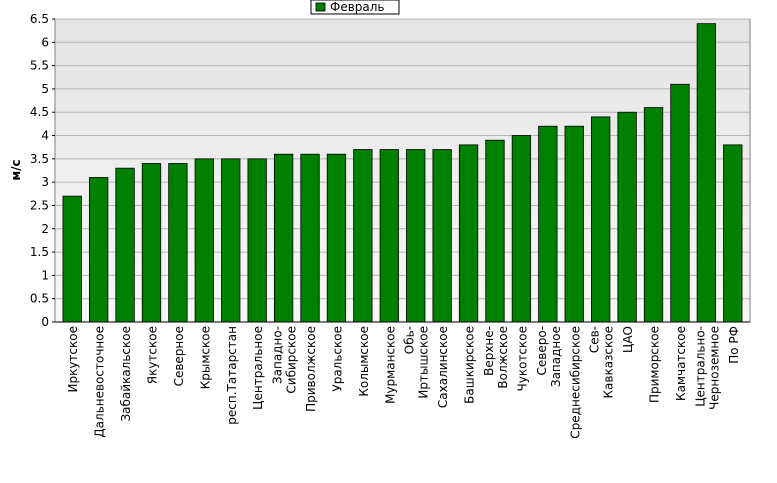 The height and width of the screenshot is (483, 777). Describe the element at coordinates (39, 66) in the screenshot. I see `y-tick-label: 5.5` at that location.